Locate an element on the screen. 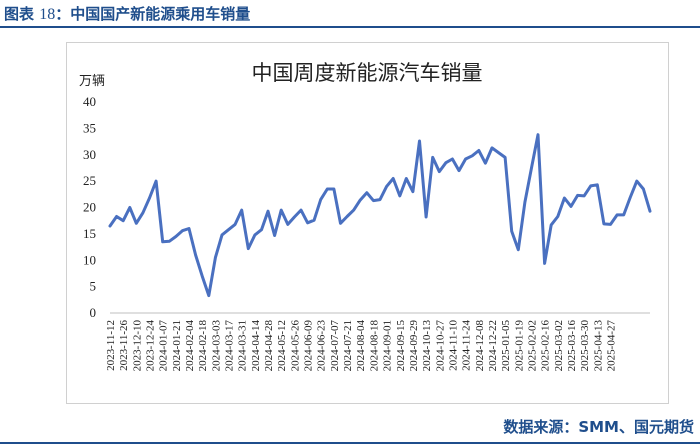 Image resolution: width=700 pixels, height=444 pixels. x-tick-label: 2024-09-29 is located at coordinates (414, 346).